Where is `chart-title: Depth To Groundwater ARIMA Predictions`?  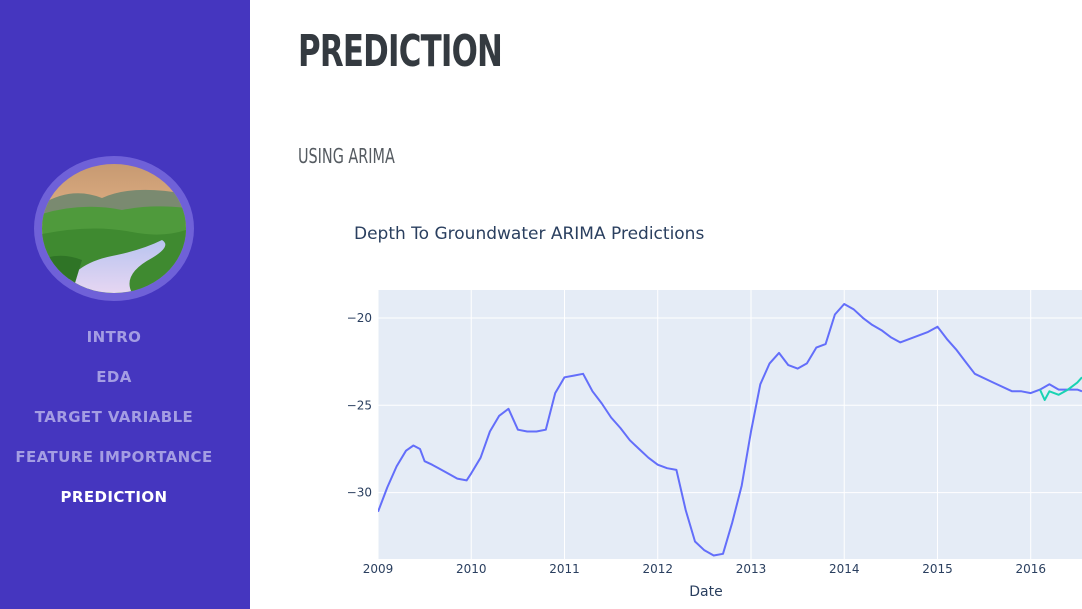
chart-title: Depth To Groundwater ARIMA Predictions is located at coordinates (529, 234).